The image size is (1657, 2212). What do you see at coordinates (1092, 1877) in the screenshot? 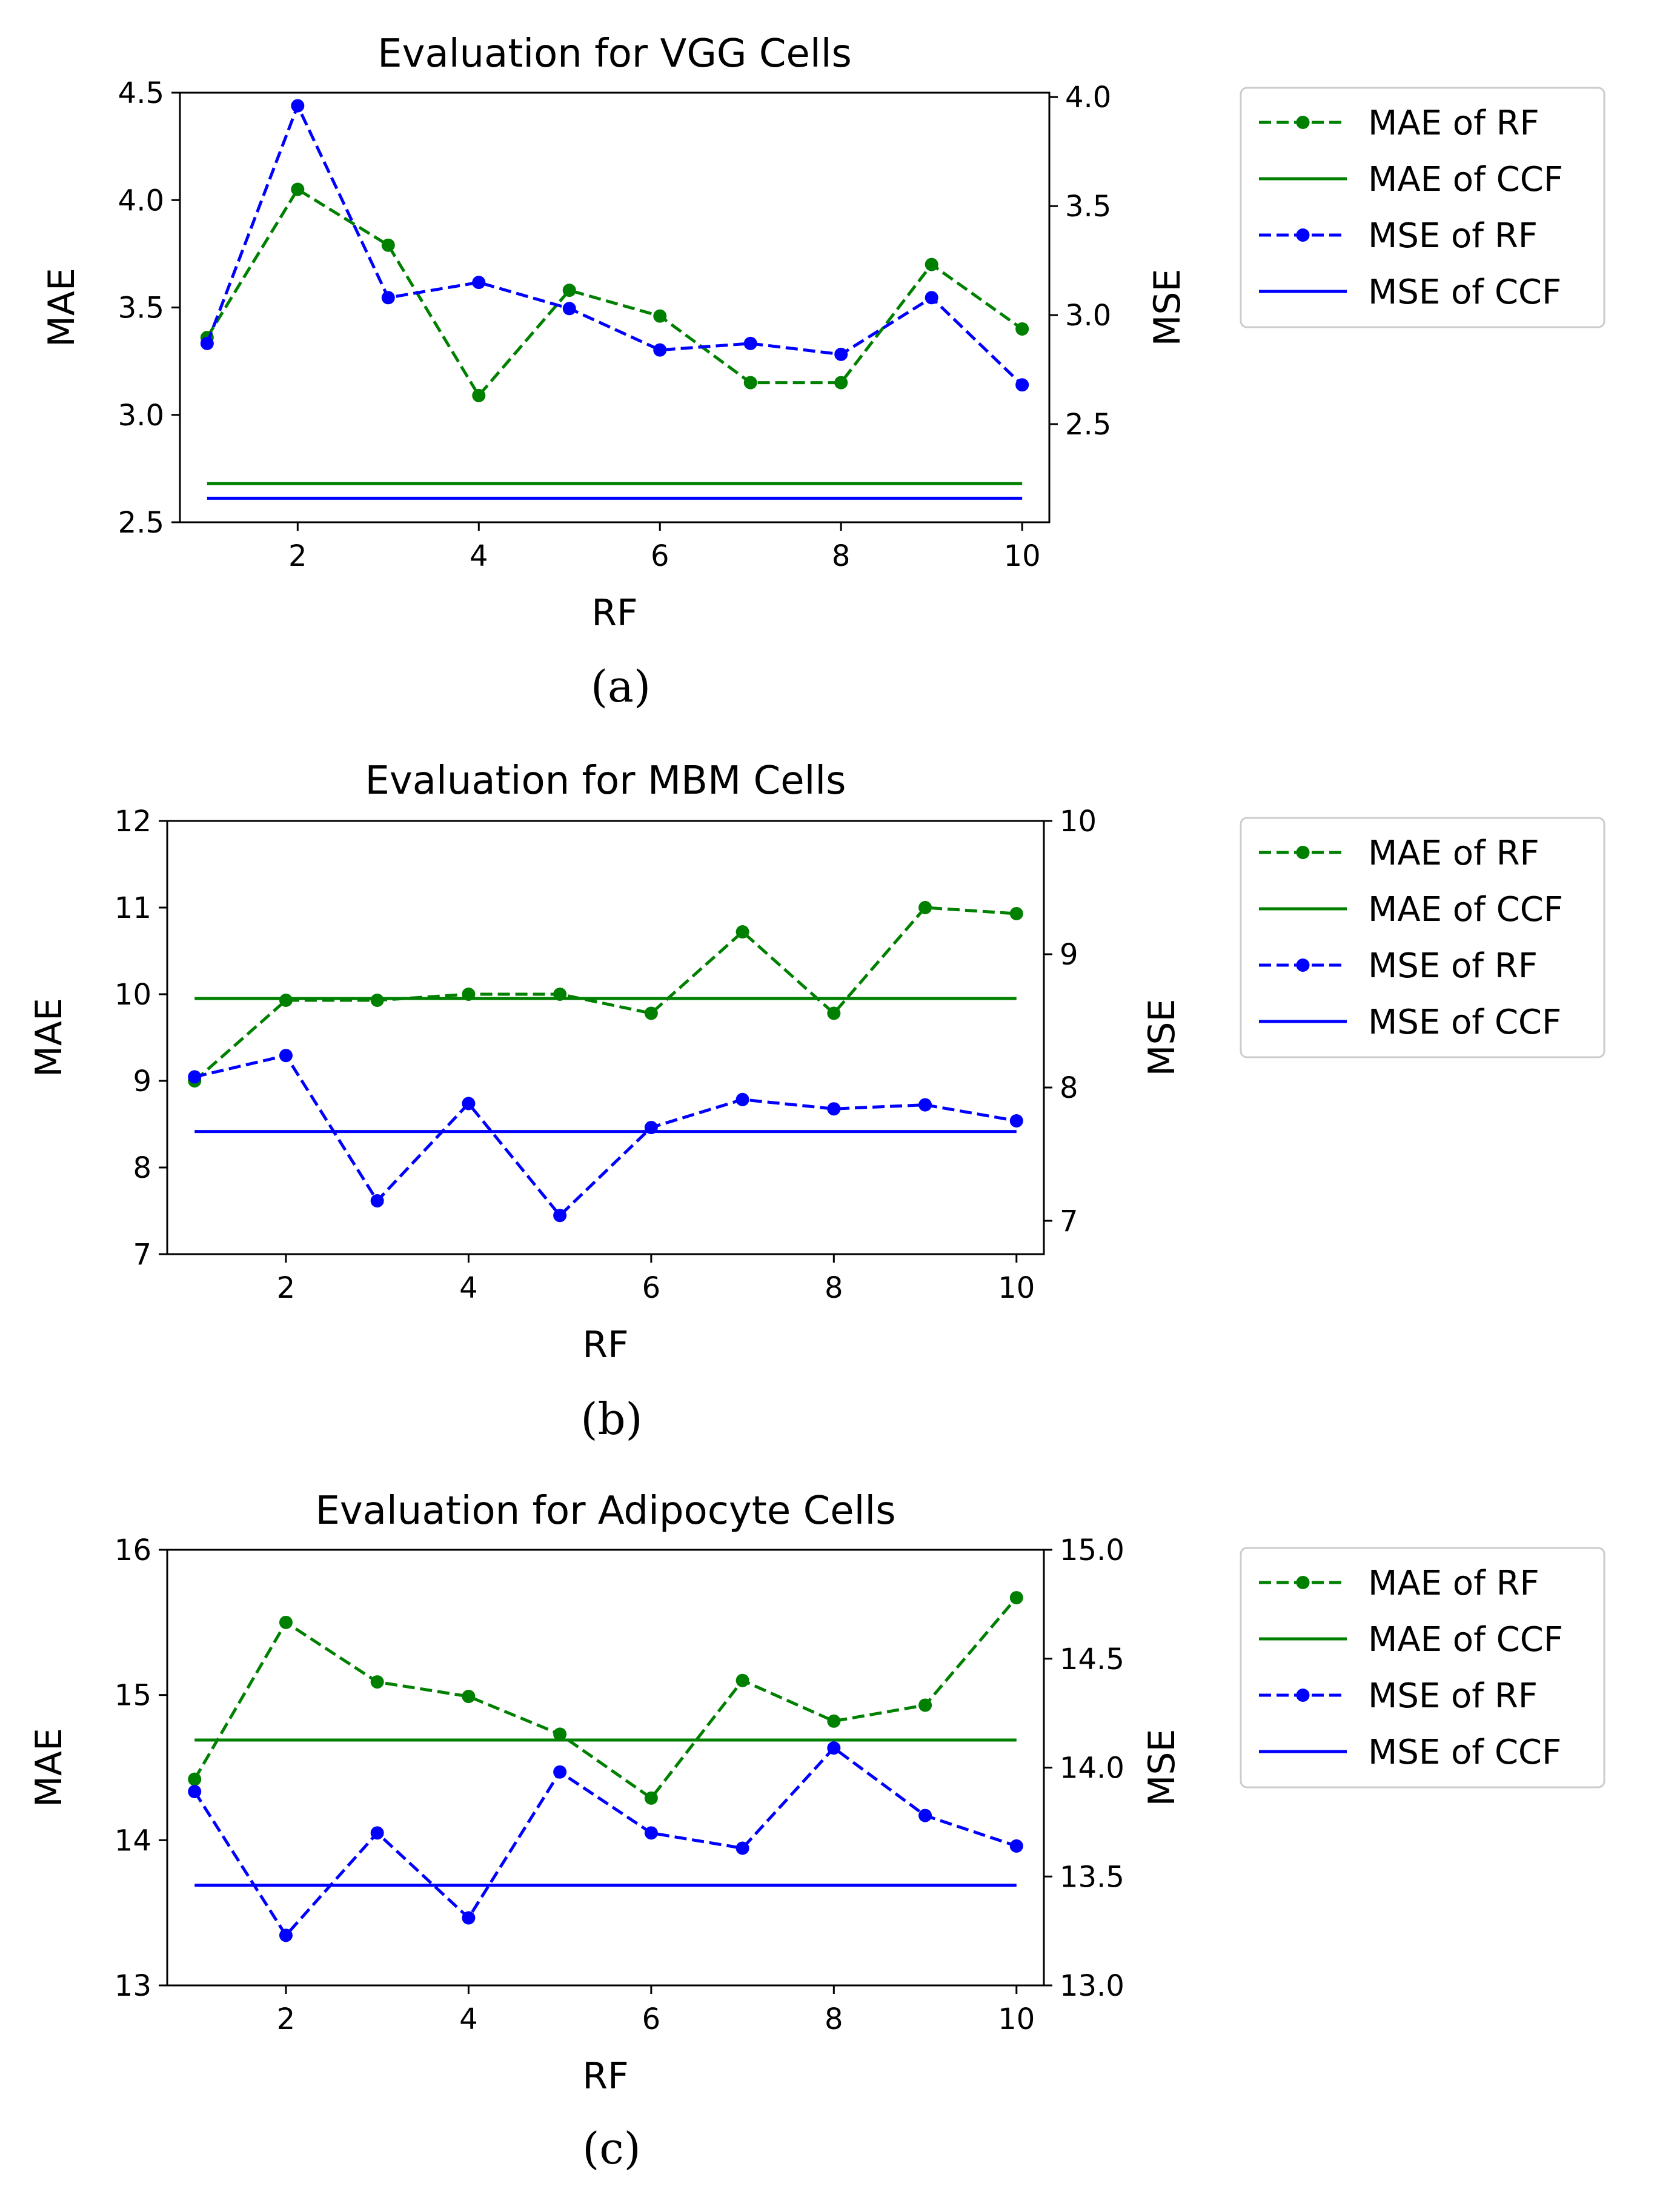
I see `y-right-tick-label: 13.5` at bounding box center [1092, 1877].